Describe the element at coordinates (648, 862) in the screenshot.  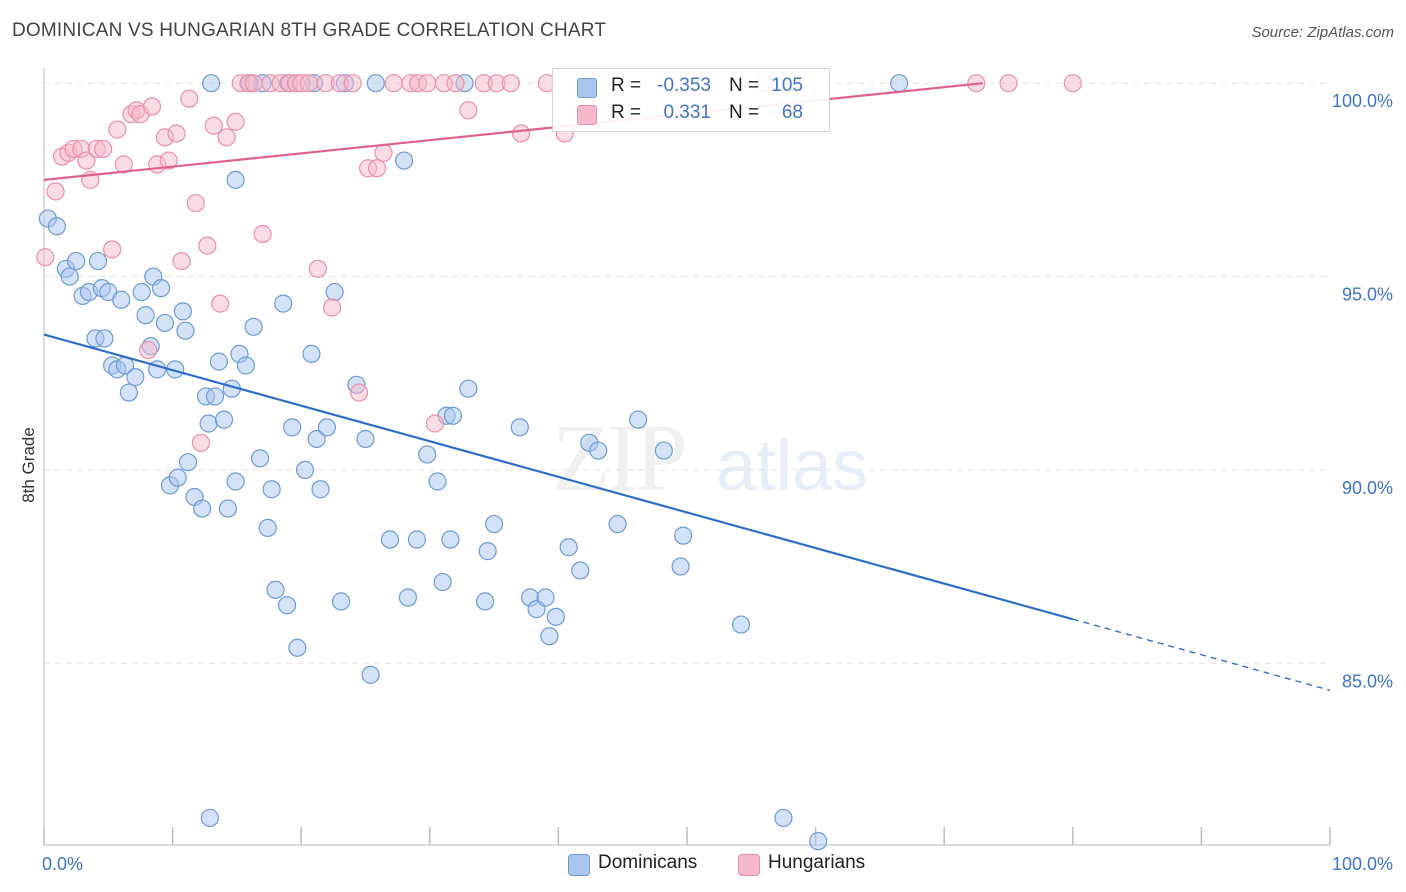
I see `legend-label-dominicans: Dominicans` at that location.